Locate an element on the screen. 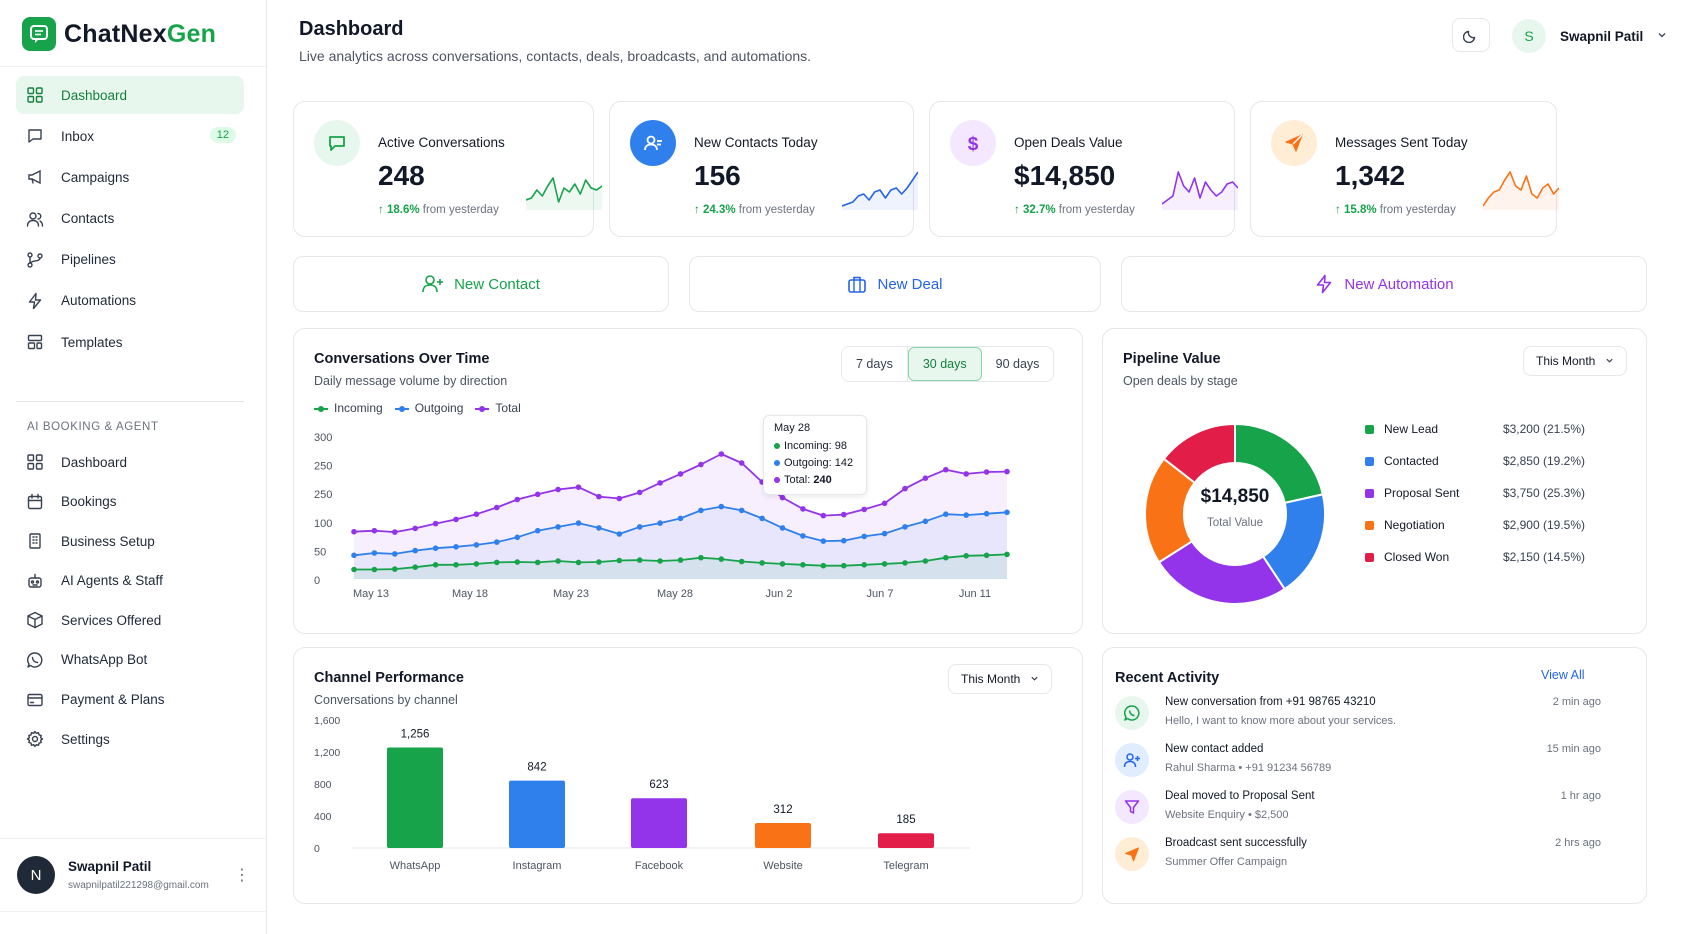 The image size is (1684, 934). sidebar-item-agent-services-offered: Services Offered is located at coordinates (130, 620).